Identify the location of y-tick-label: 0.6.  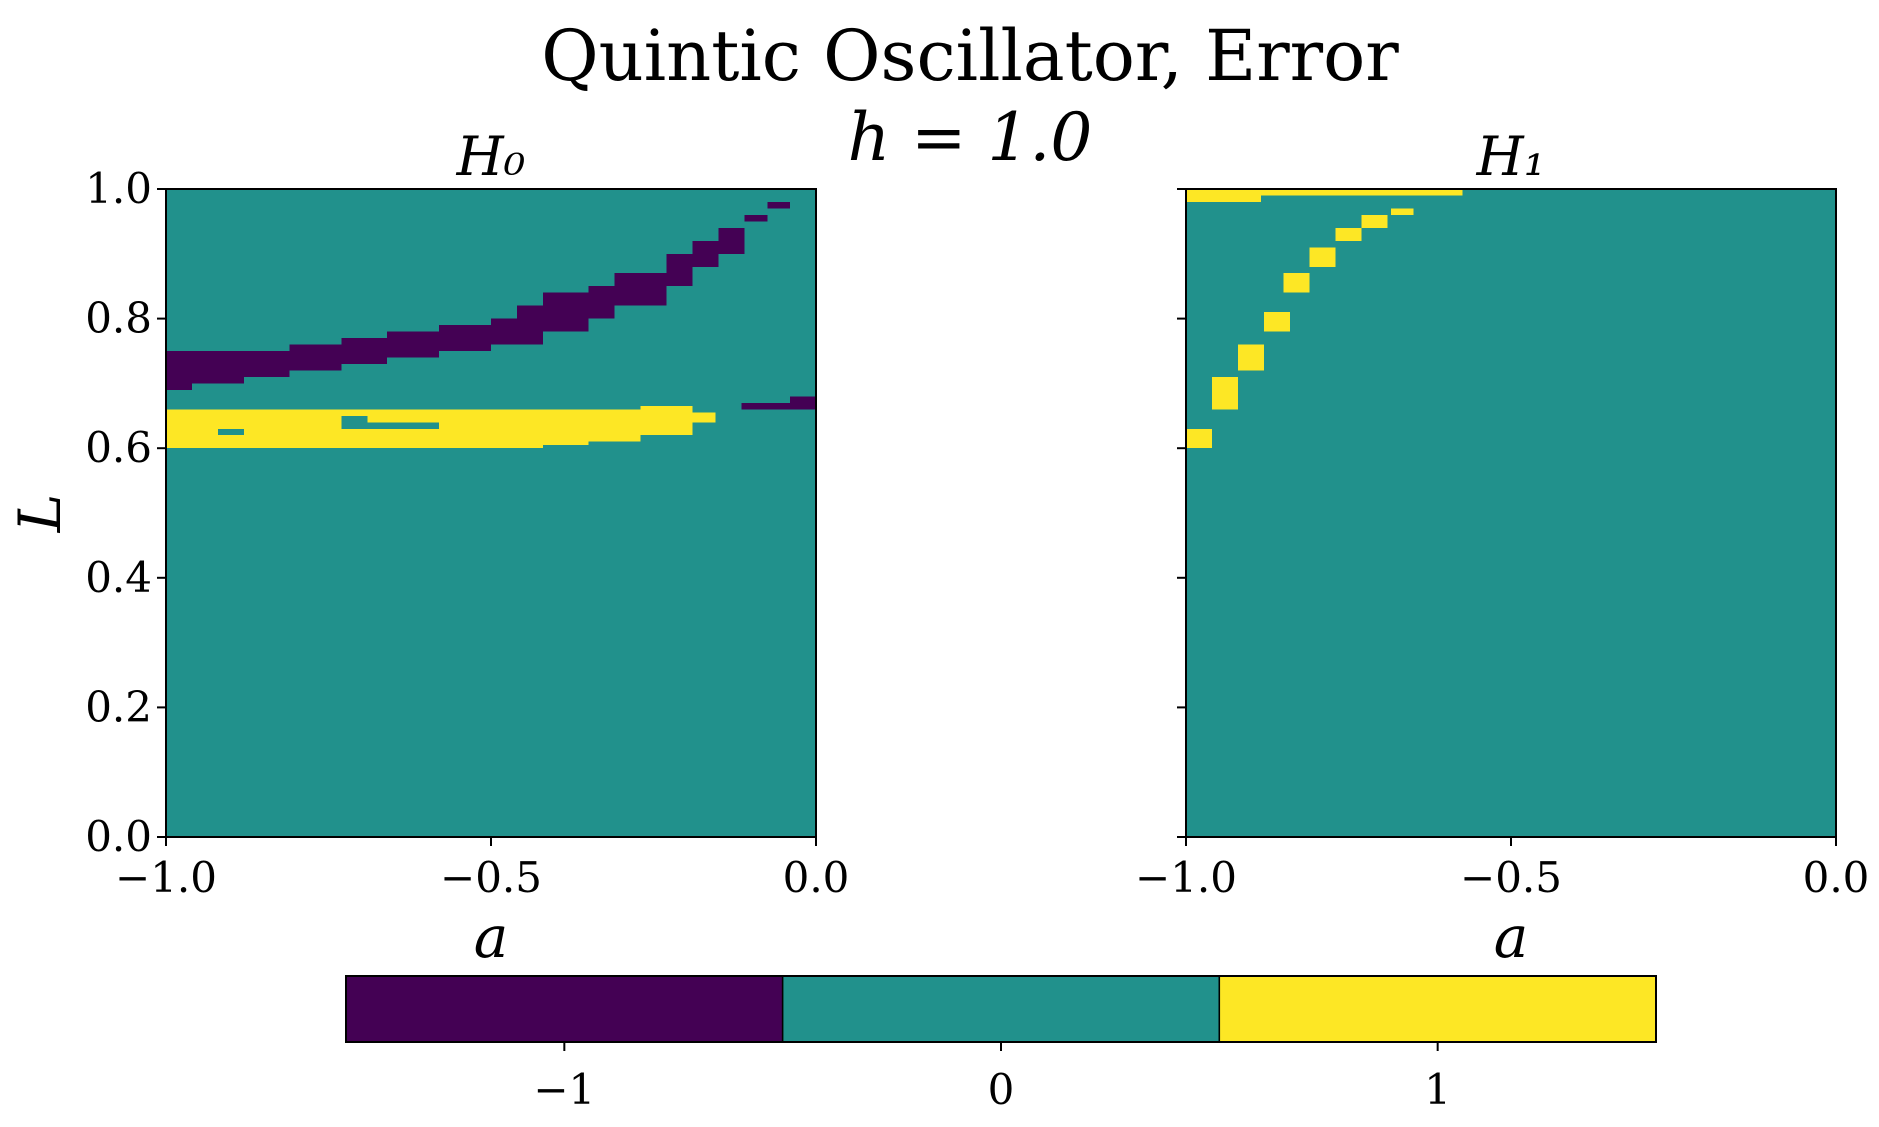
(118, 447).